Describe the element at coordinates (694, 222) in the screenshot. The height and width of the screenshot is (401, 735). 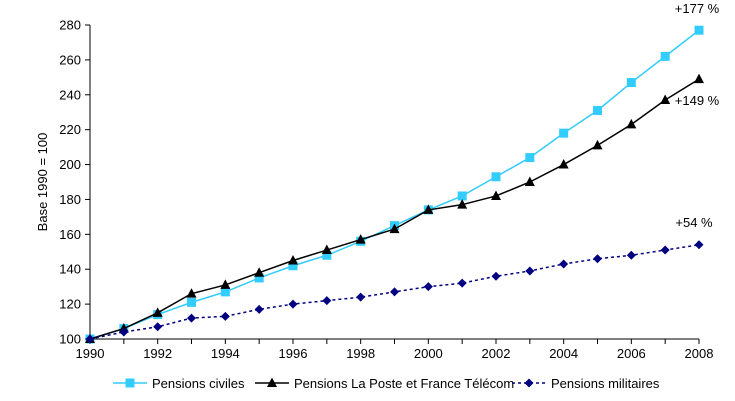
I see `annotation-label: +54 %` at that location.